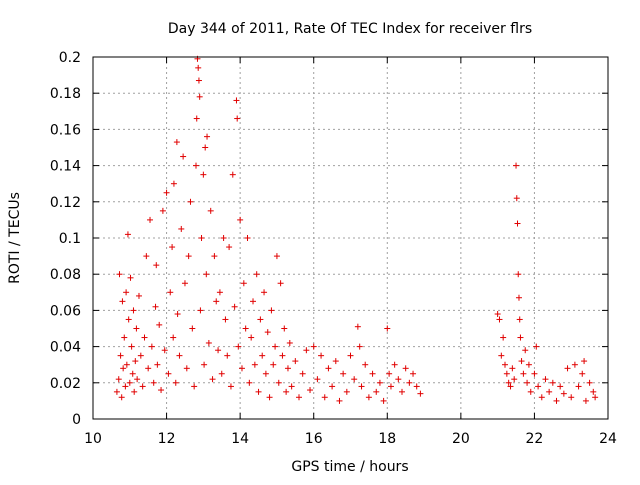  What do you see at coordinates (65, 311) in the screenshot?
I see `y-tick-label: 0.06` at bounding box center [65, 311].